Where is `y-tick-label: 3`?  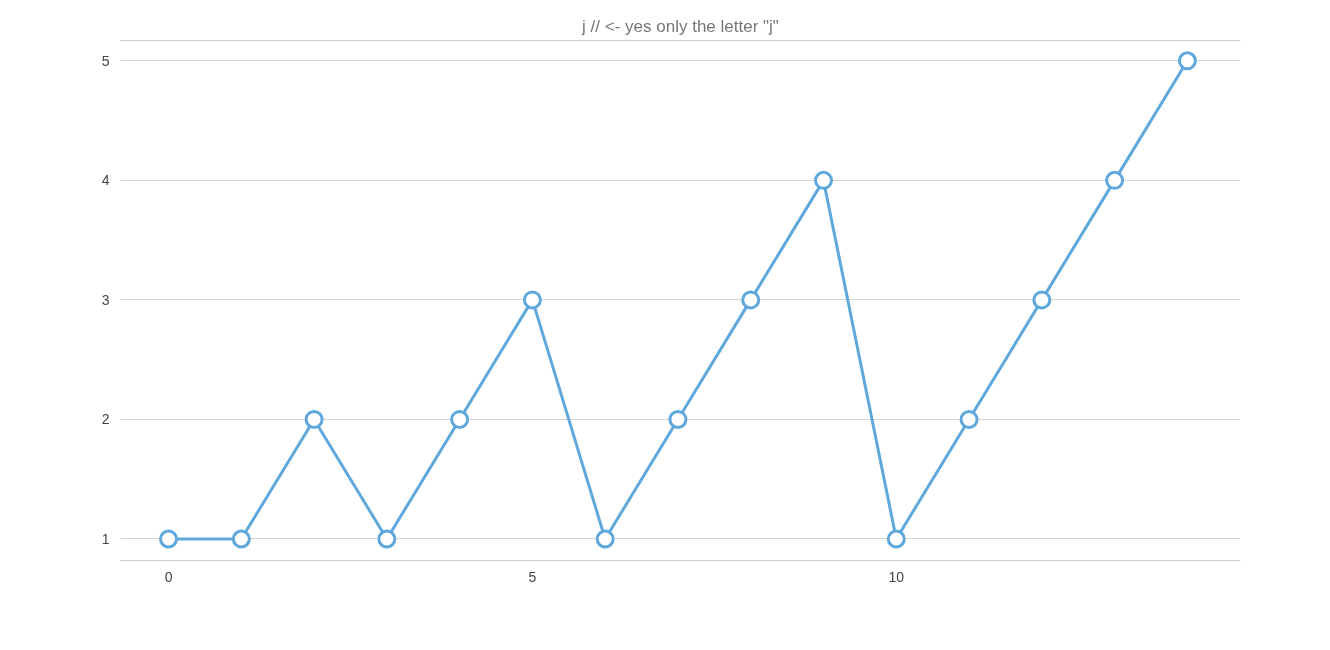 y-tick-label: 3 is located at coordinates (105, 299).